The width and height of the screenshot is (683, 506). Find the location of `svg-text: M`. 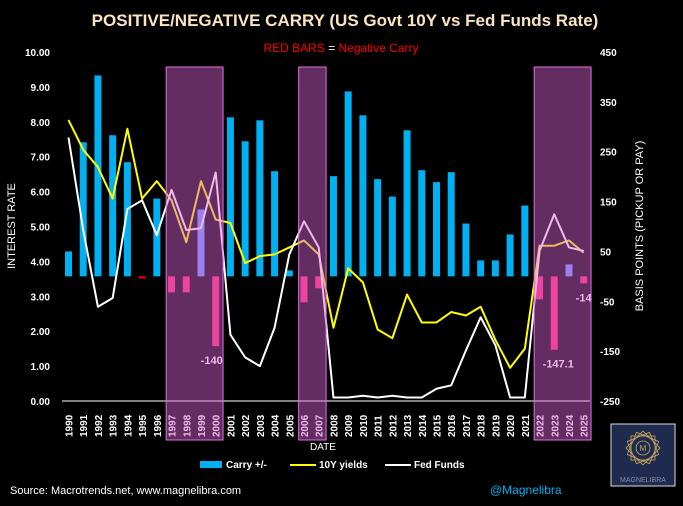

svg-text: M is located at coordinates (643, 448).